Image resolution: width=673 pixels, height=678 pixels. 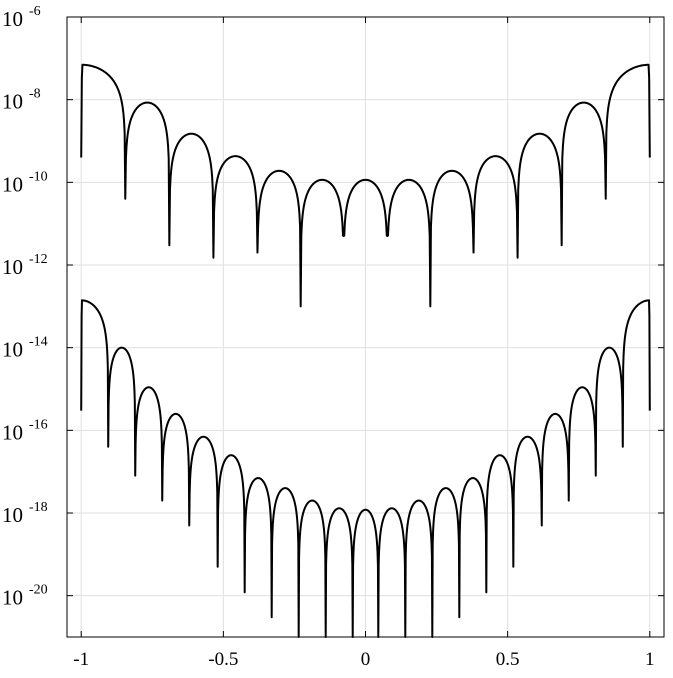 I want to click on y-tick-label: 10 -12, so click(x=25, y=265).